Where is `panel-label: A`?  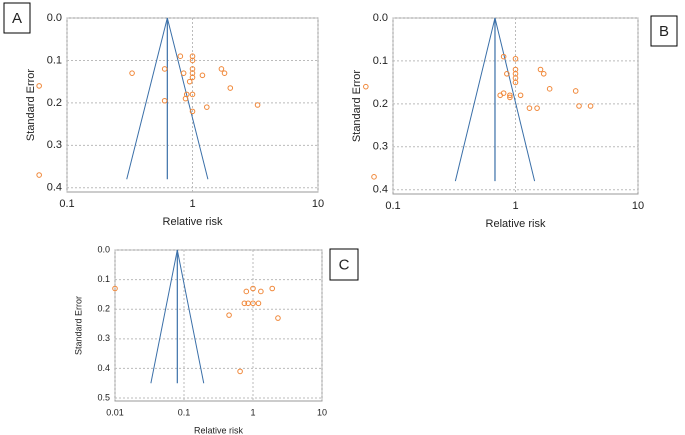 panel-label: A is located at coordinates (17, 18).